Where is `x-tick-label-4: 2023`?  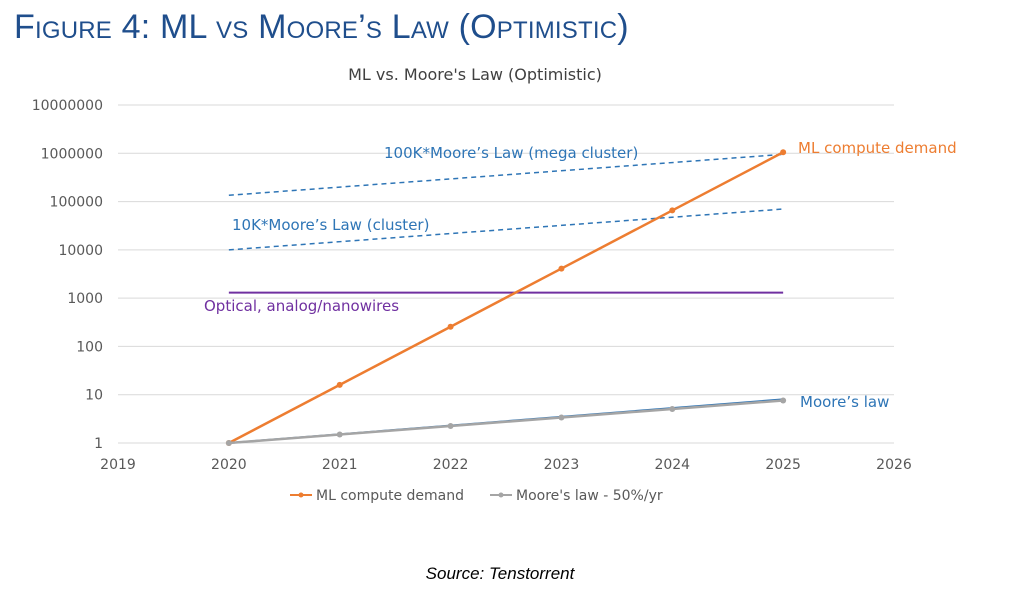
x-tick-label-4: 2023 is located at coordinates (562, 465).